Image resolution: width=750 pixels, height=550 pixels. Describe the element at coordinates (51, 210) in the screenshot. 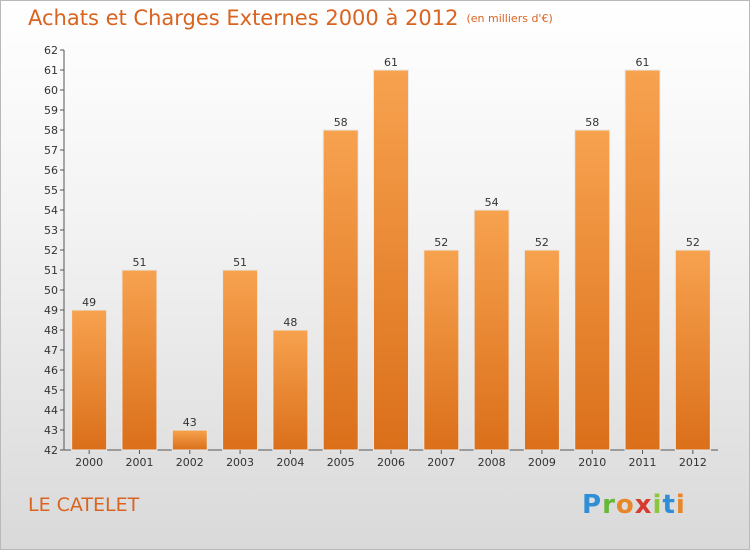

I see `y-tick-label: 54` at that location.